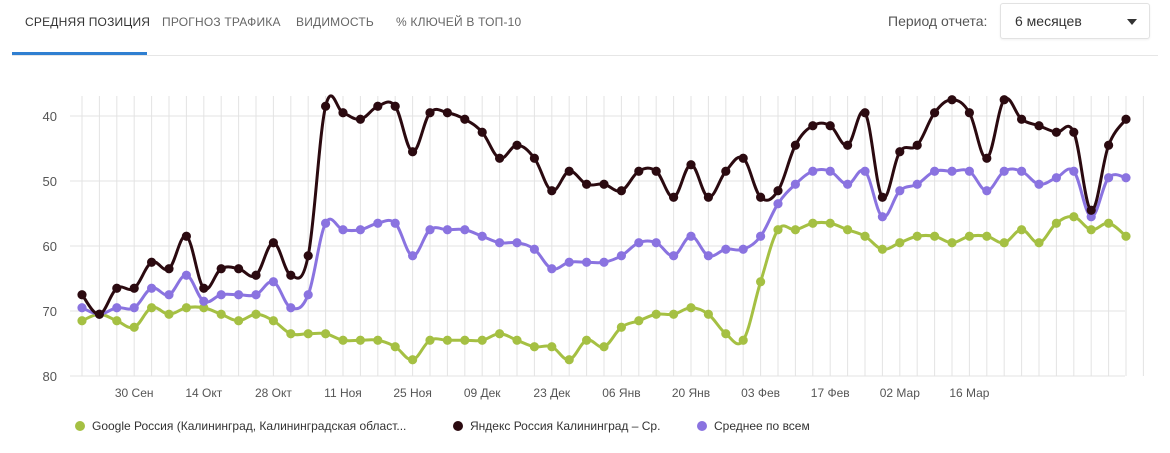 The image size is (1170, 453). Describe the element at coordinates (830, 393) in the screenshot. I see `x-tick-label: 17 Фев` at that location.